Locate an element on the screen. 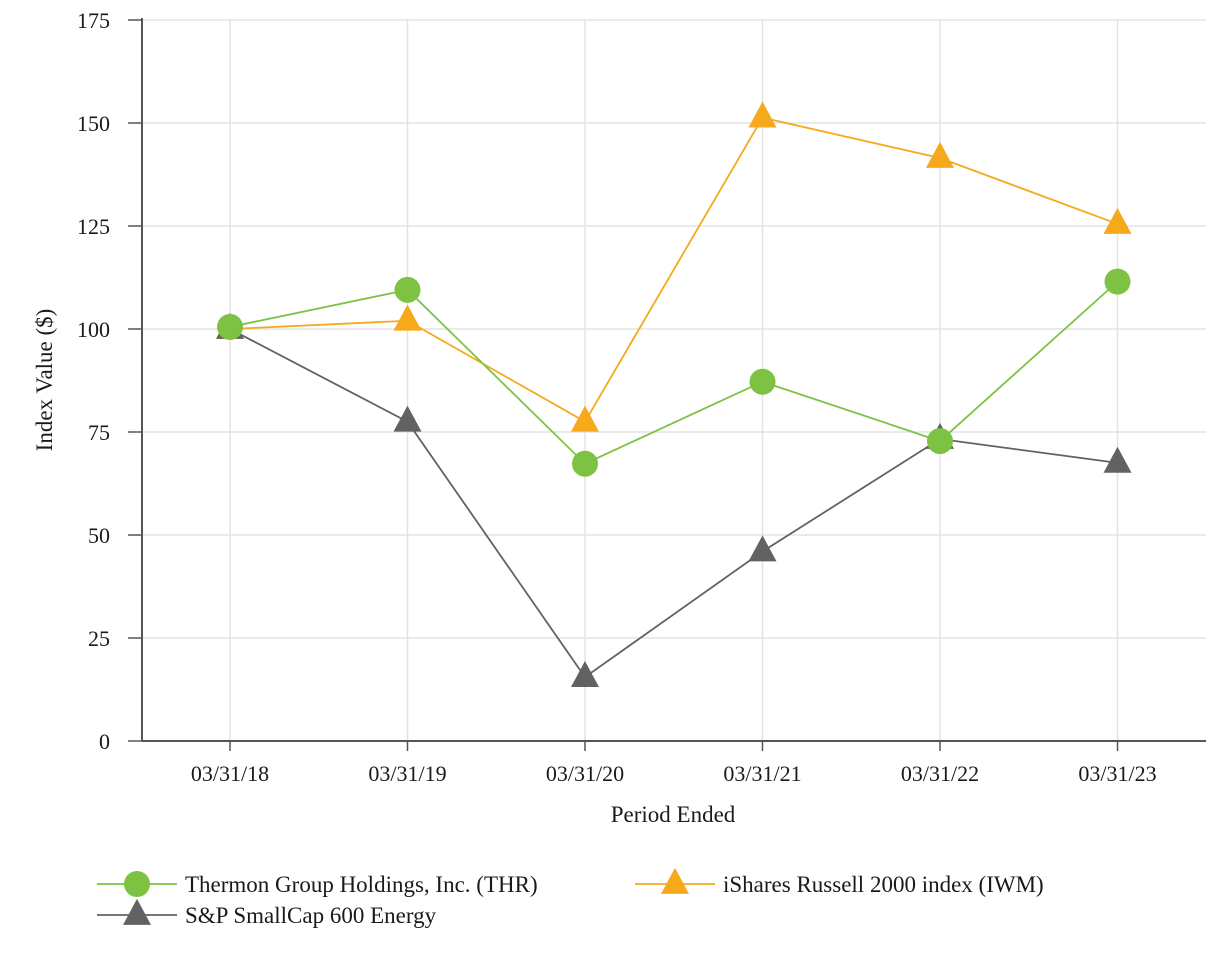 This screenshot has width=1226, height=960. y-tick-label: 100 is located at coordinates (93, 329).